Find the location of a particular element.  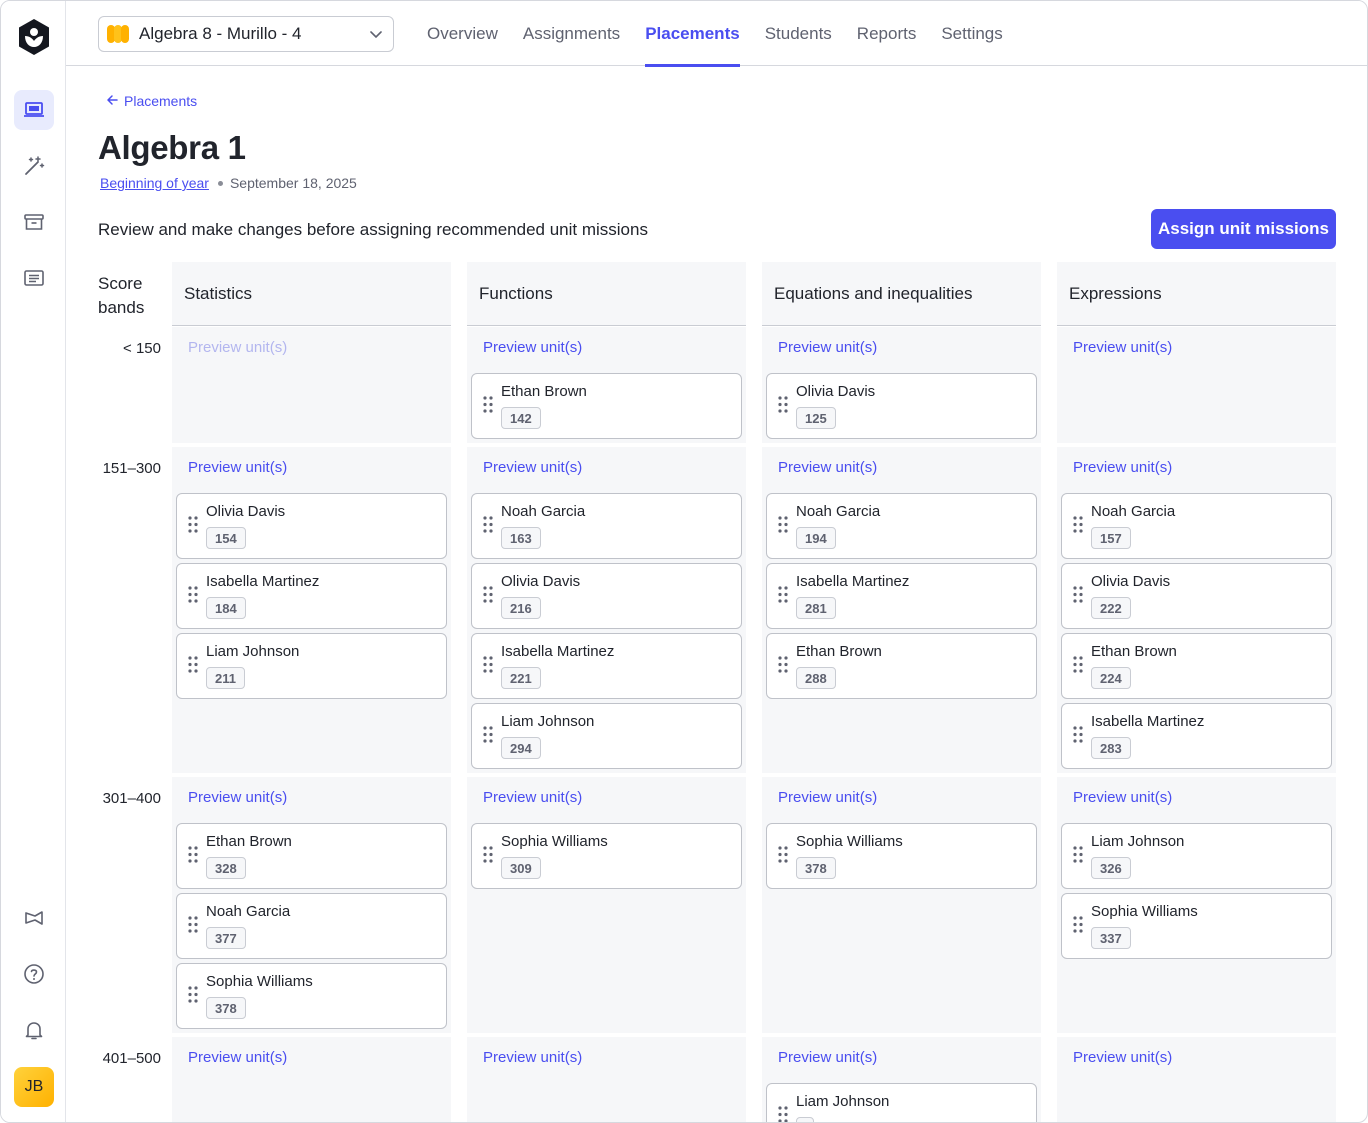

score-badge: 184 is located at coordinates (226, 608).